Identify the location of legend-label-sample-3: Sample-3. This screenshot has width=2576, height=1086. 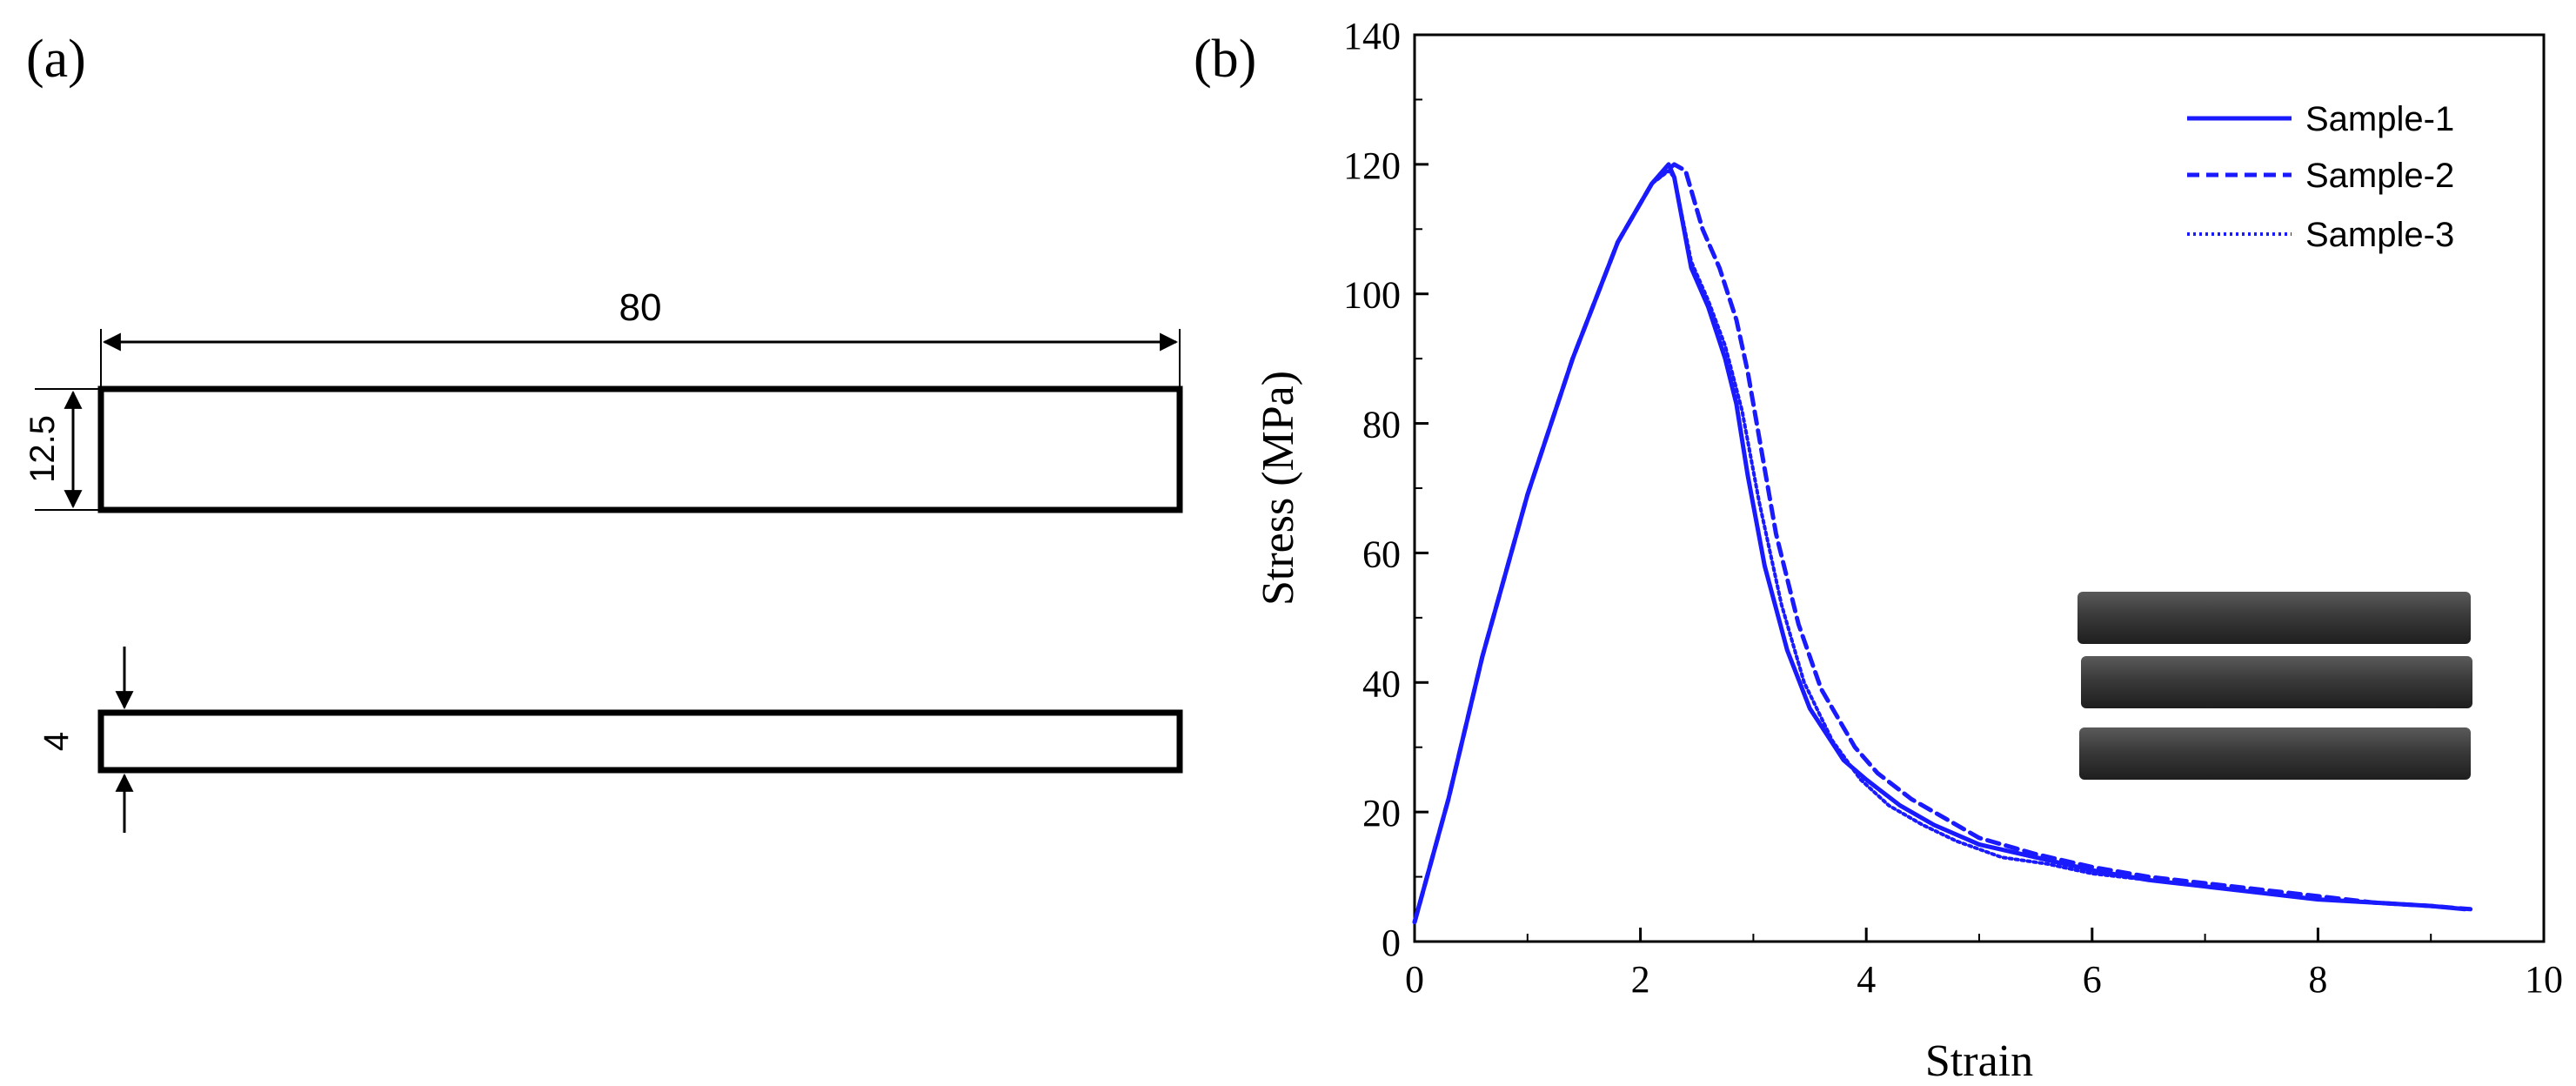
(2379, 235).